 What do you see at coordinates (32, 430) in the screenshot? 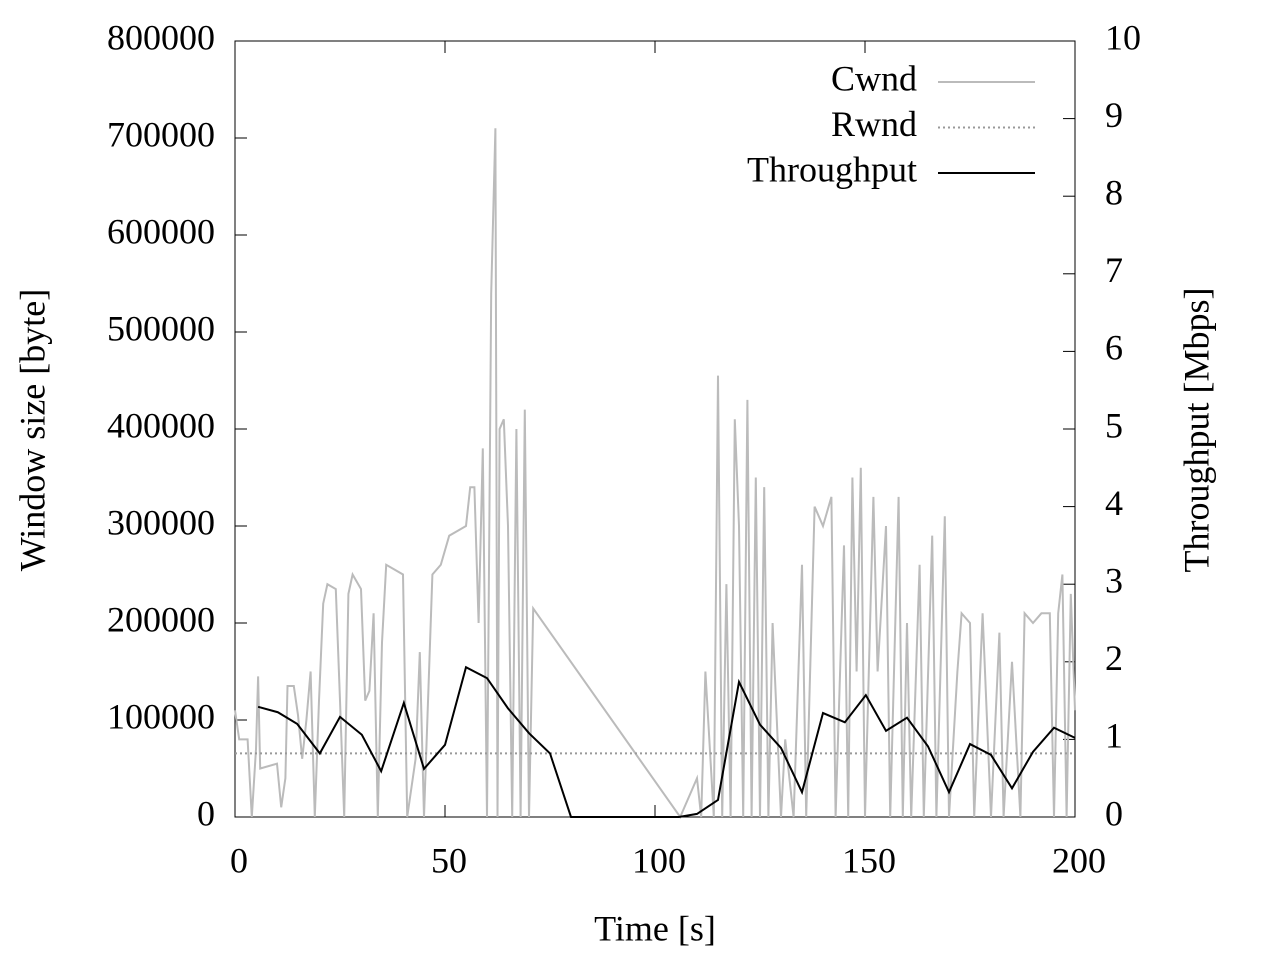
I see `y-axis-label: Window size [byte]` at bounding box center [32, 430].